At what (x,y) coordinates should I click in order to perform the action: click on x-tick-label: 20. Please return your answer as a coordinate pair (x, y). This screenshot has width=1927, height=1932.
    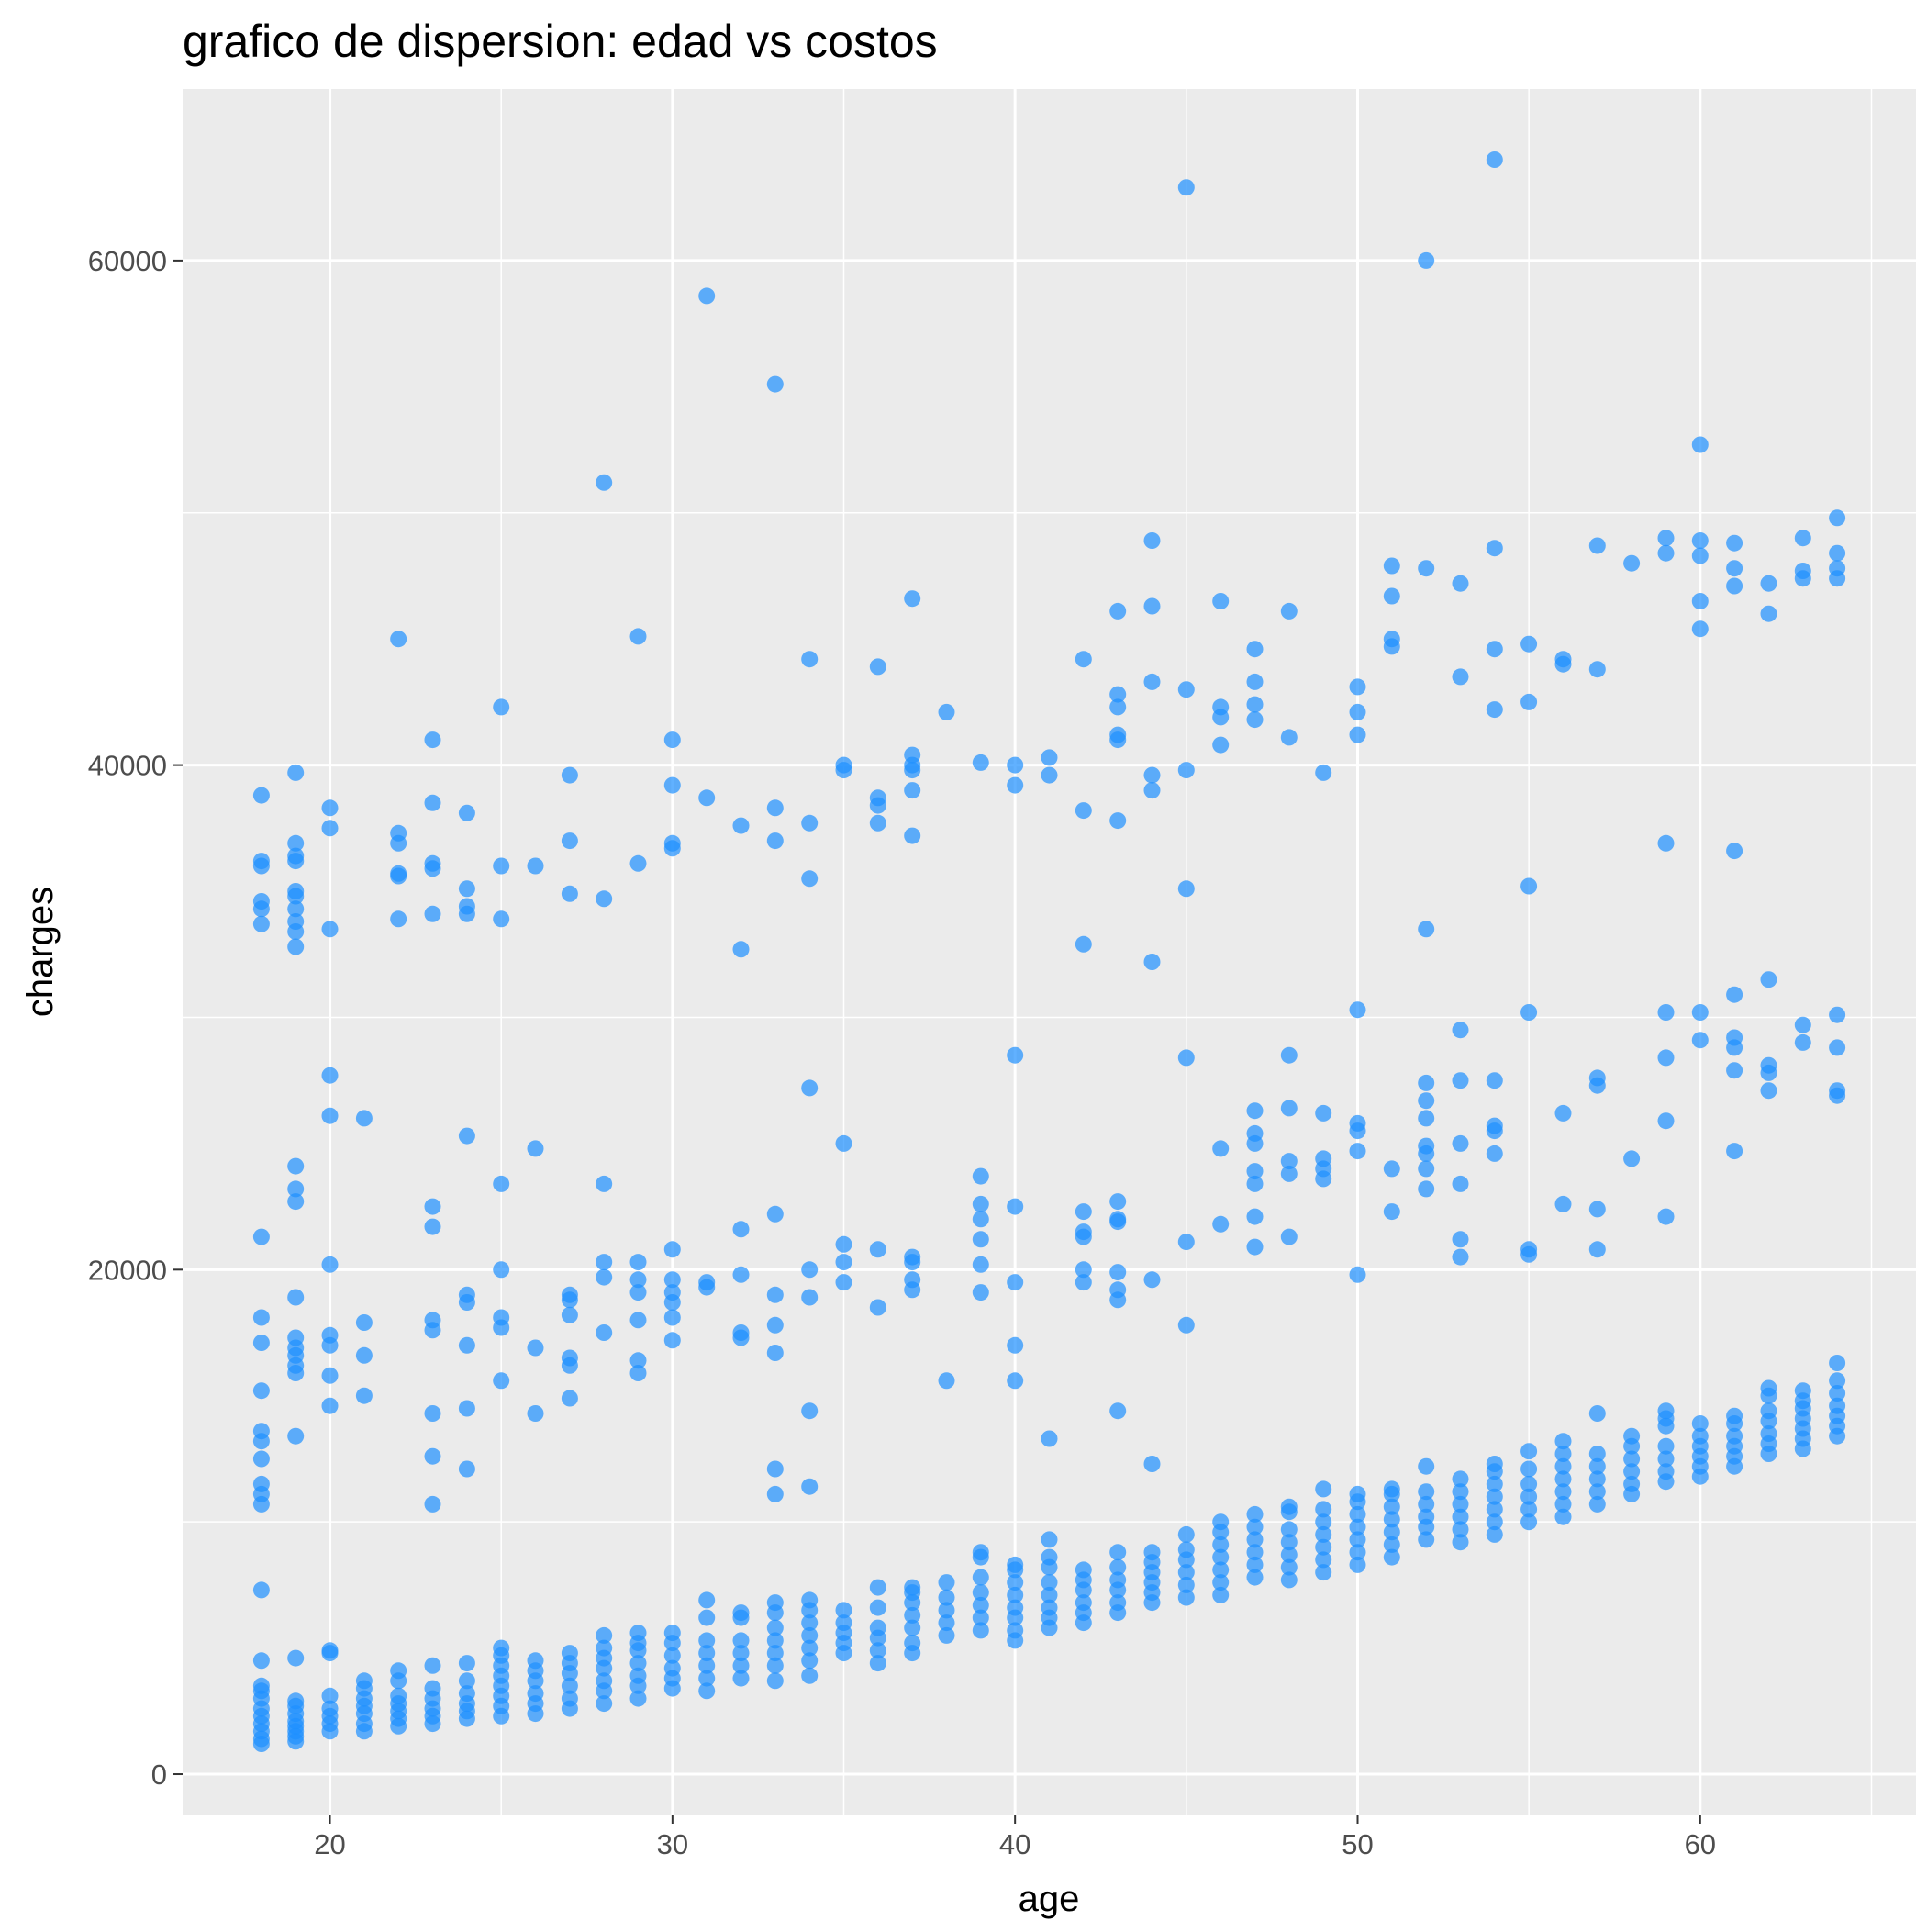
    Looking at the image, I should click on (329, 1844).